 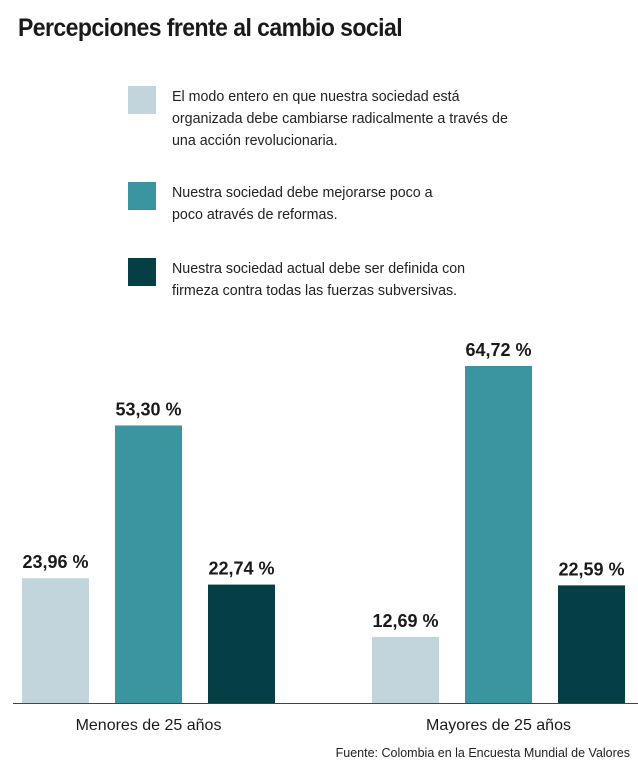 I want to click on data-label: 22,59 %, so click(x=591, y=569).